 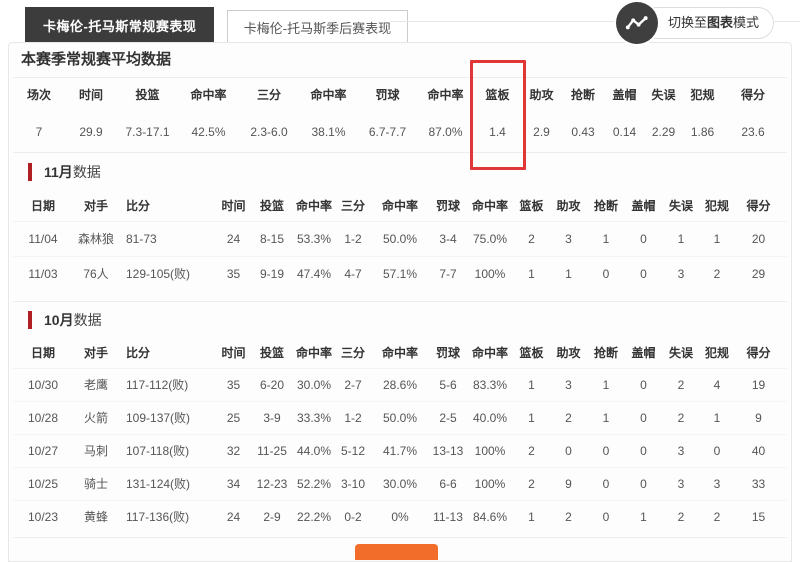 What do you see at coordinates (272, 517) in the screenshot?
I see `value-cell: 2-9` at bounding box center [272, 517].